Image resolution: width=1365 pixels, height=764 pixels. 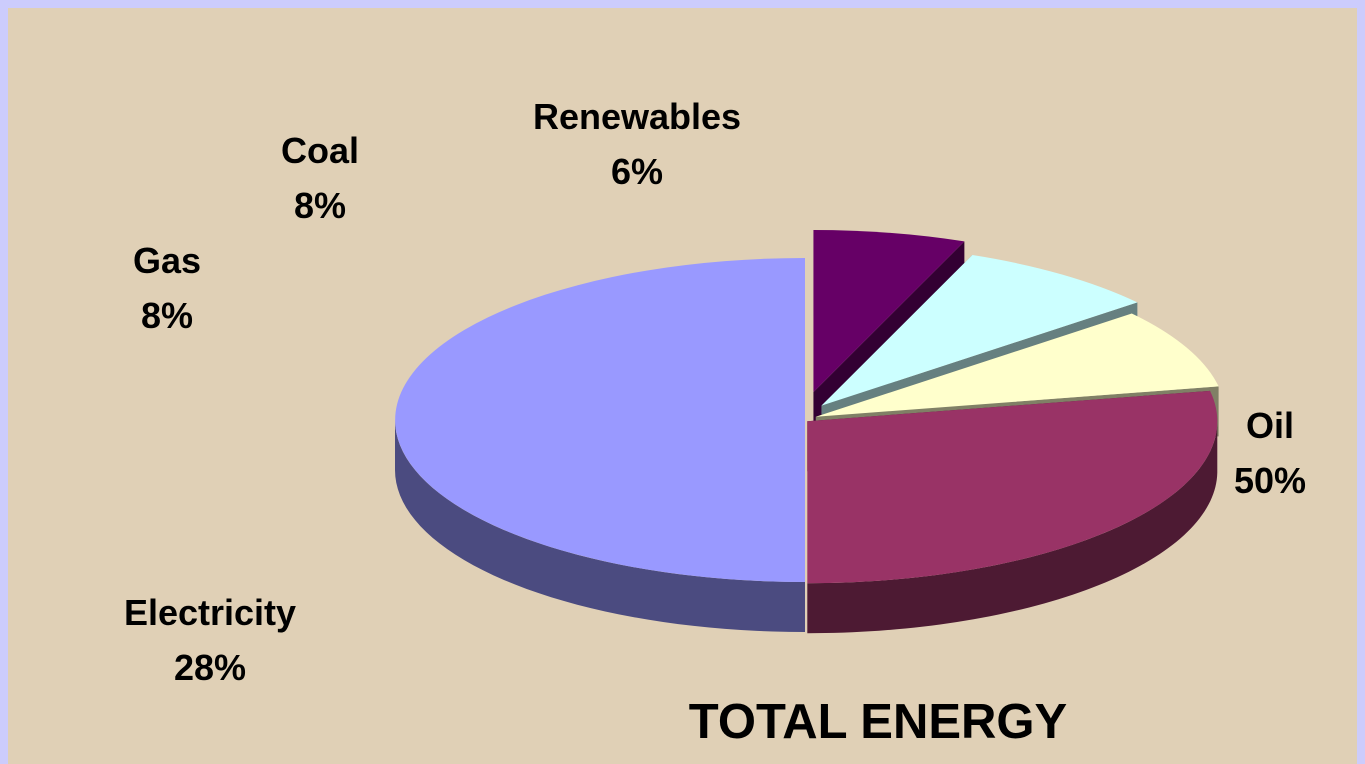 I want to click on slice-label-renewables: Renewables, so click(x=637, y=116).